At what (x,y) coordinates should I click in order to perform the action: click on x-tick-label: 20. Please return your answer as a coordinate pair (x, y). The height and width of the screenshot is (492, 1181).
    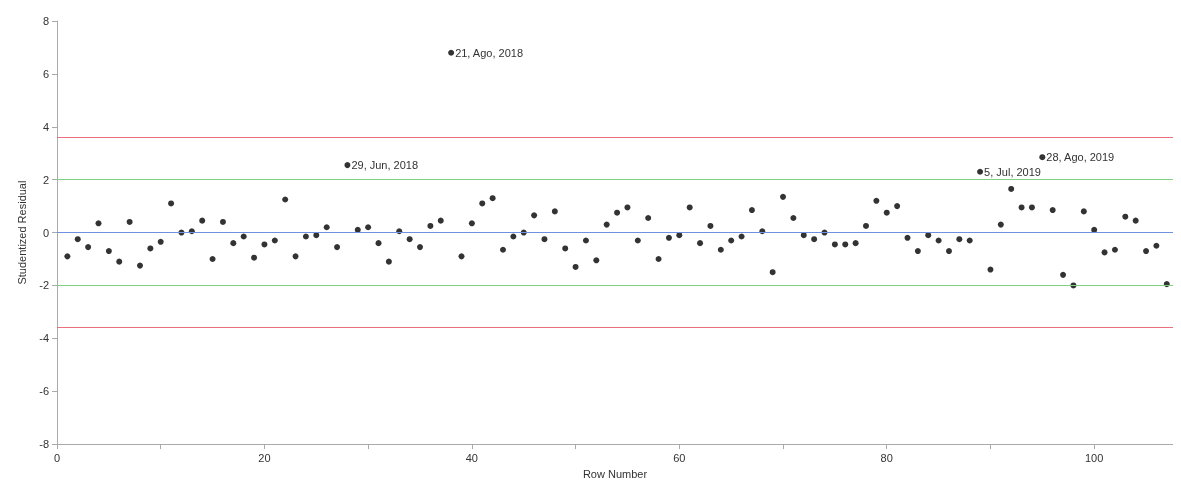
    Looking at the image, I should click on (264, 457).